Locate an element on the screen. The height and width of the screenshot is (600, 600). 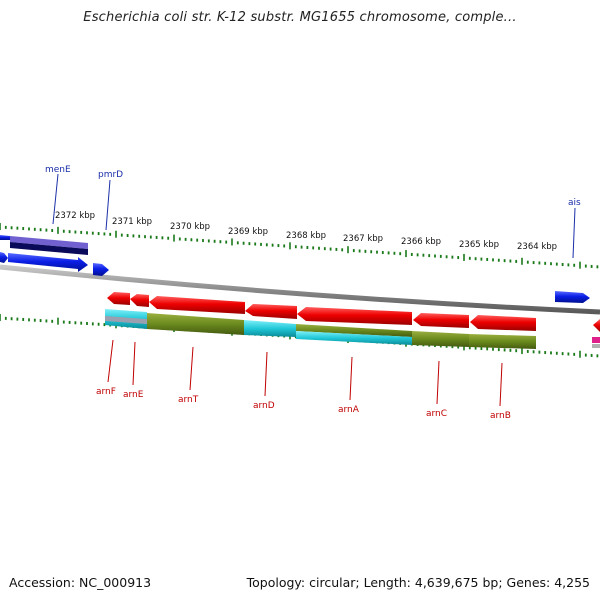
gene-arrow-arnf is located at coordinates (118, 298).